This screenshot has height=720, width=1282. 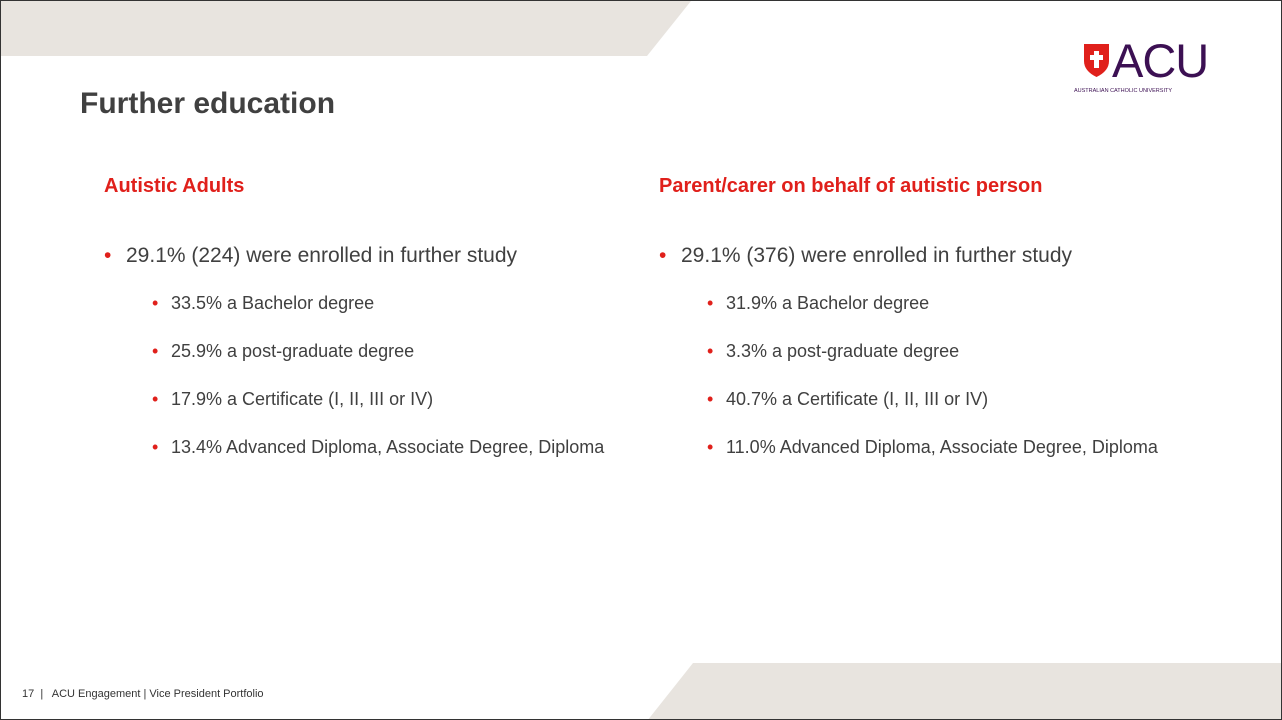 What do you see at coordinates (857, 399) in the screenshot?
I see `sub-bullet-text: 40.7% a Certificate (I, II, III or IV)` at bounding box center [857, 399].